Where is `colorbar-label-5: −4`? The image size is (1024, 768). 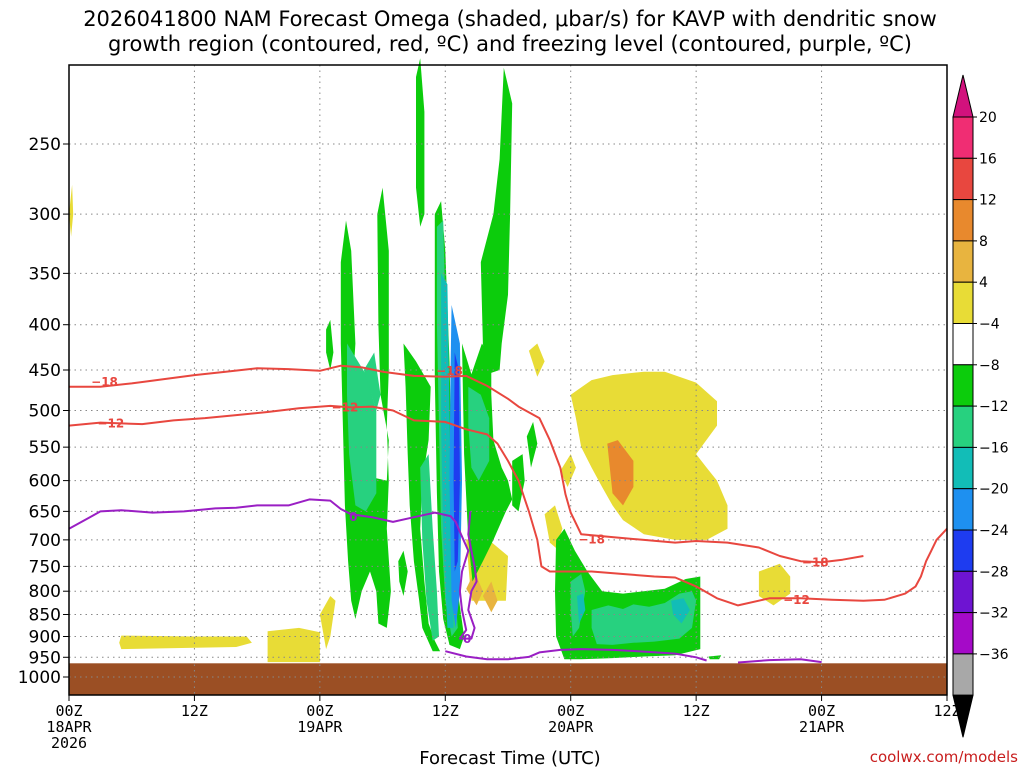
colorbar-label-5: −4 is located at coordinates (989, 325).